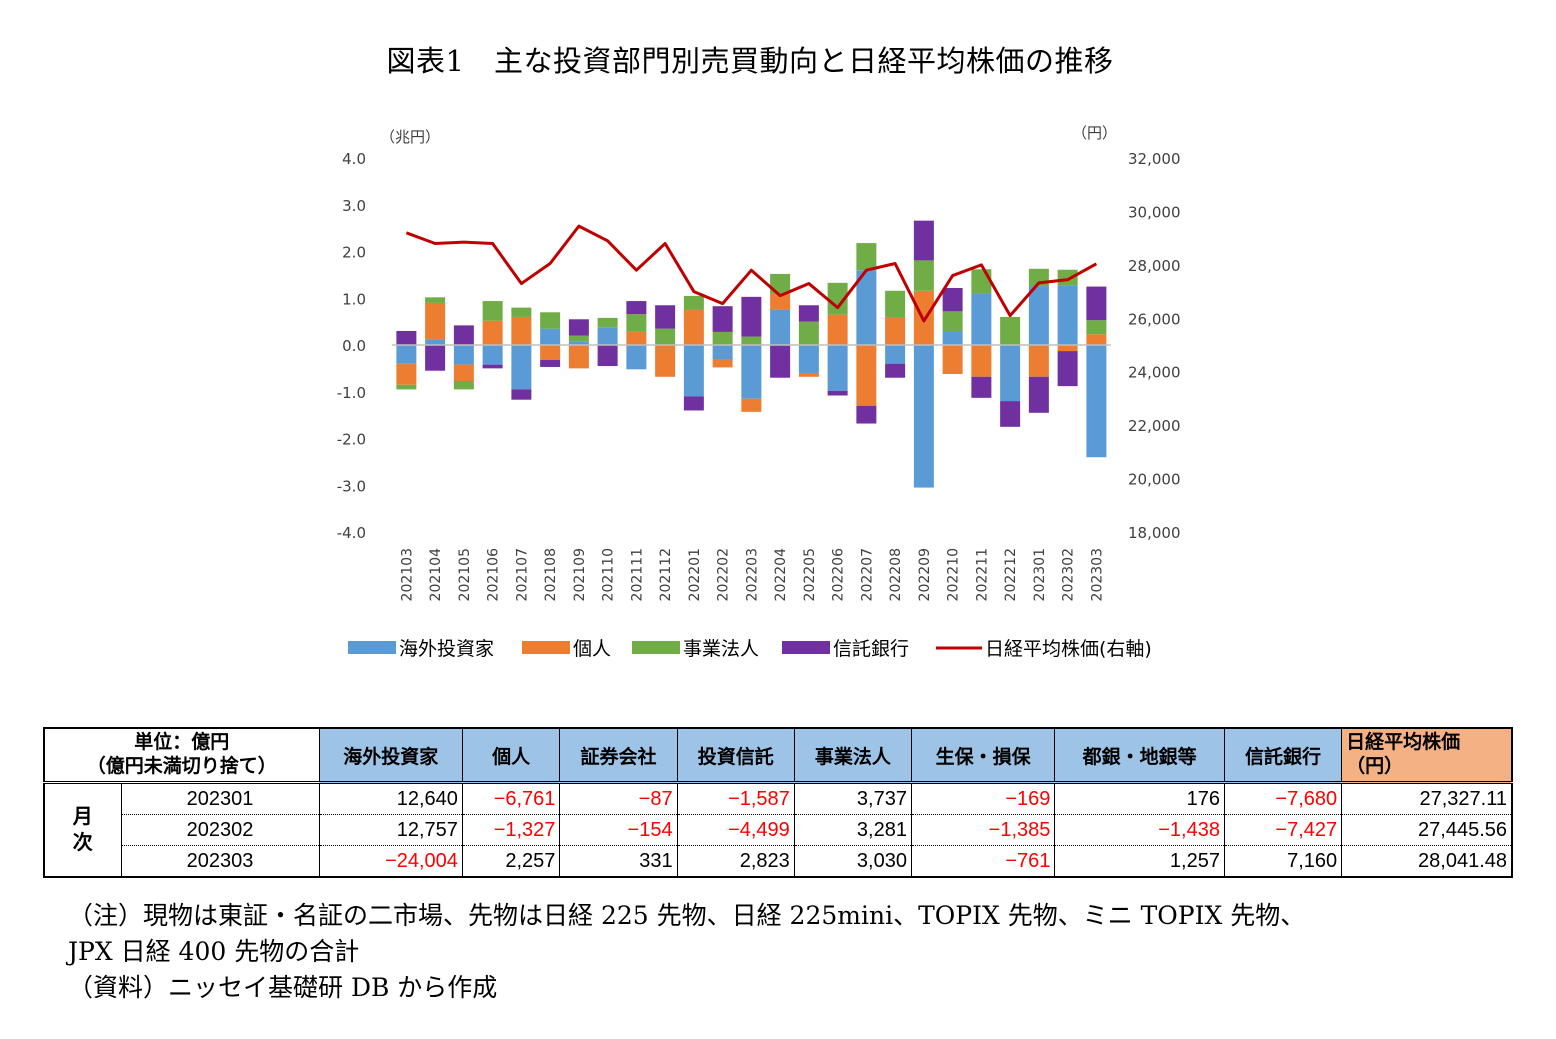  Describe the element at coordinates (925, 574) in the screenshot. I see `x-tick-label: 202209` at that location.